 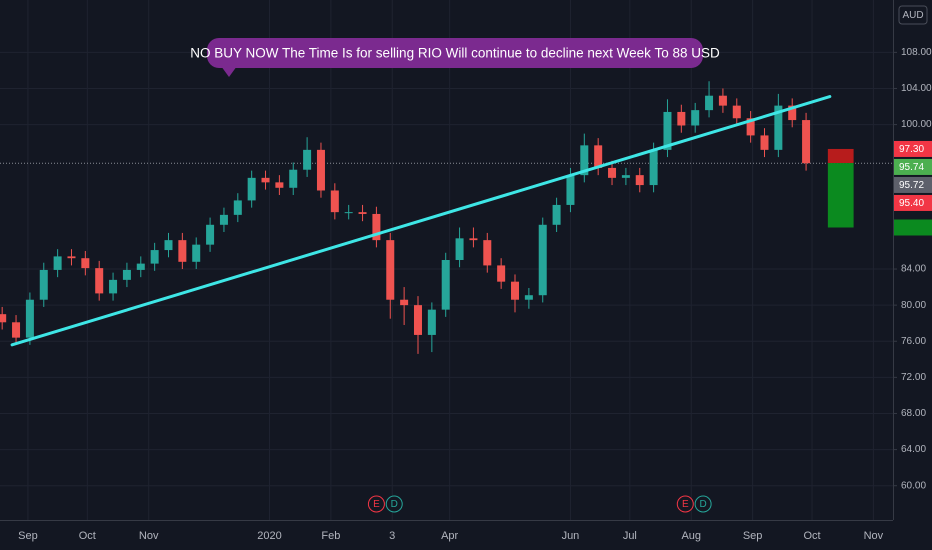 I want to click on y-tick-label: 64.00, so click(x=913, y=449).